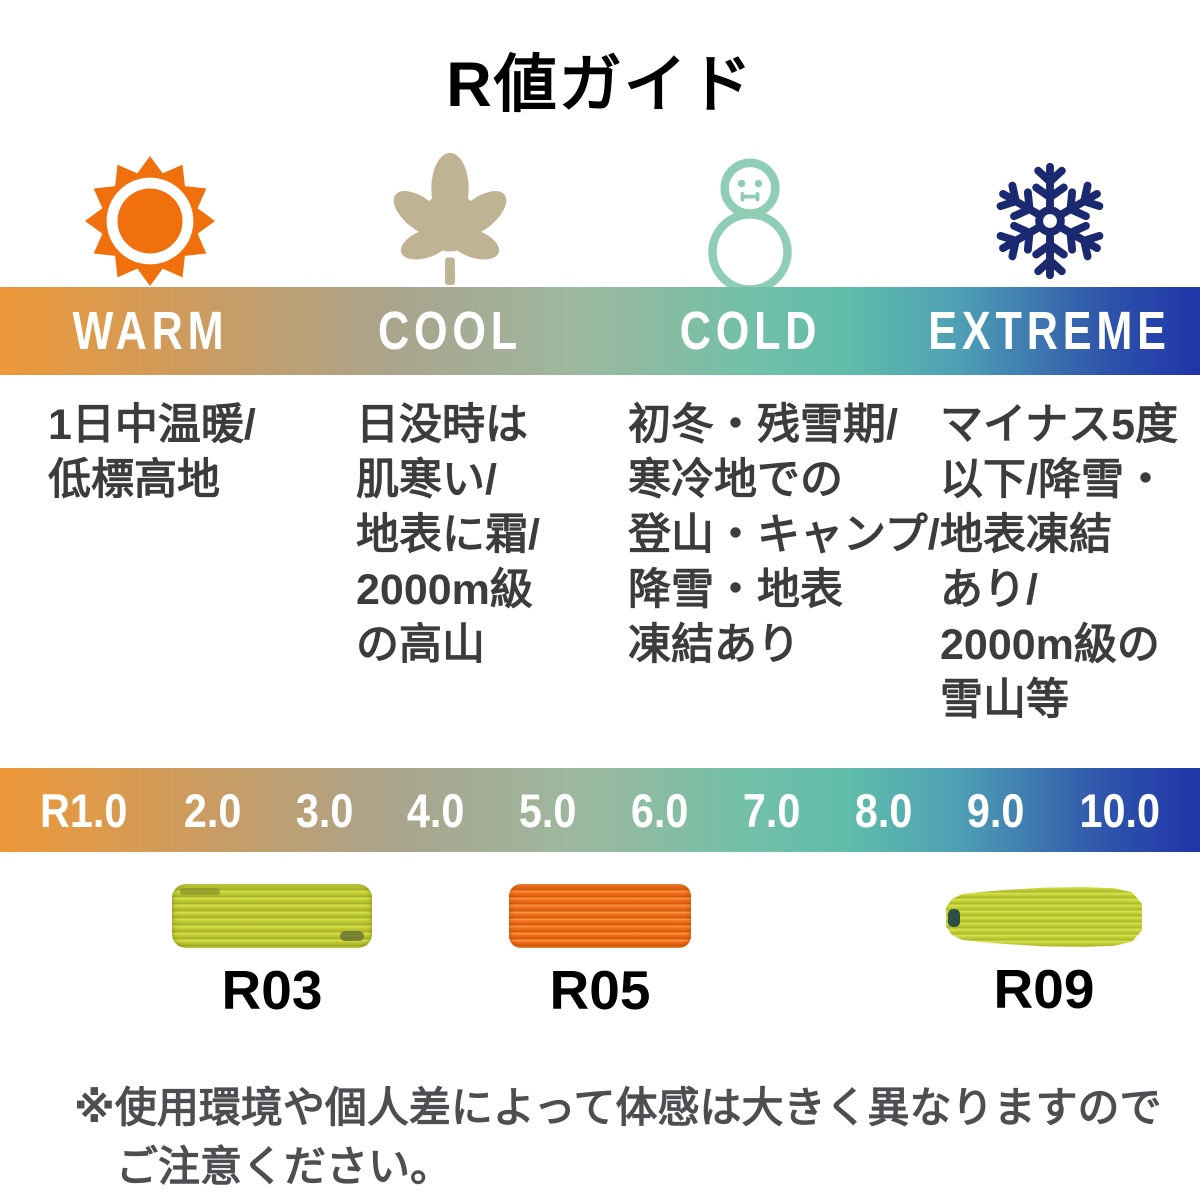 The height and width of the screenshot is (1200, 1200). What do you see at coordinates (83, 810) in the screenshot?
I see `scale-tick-r1: R1.0` at bounding box center [83, 810].